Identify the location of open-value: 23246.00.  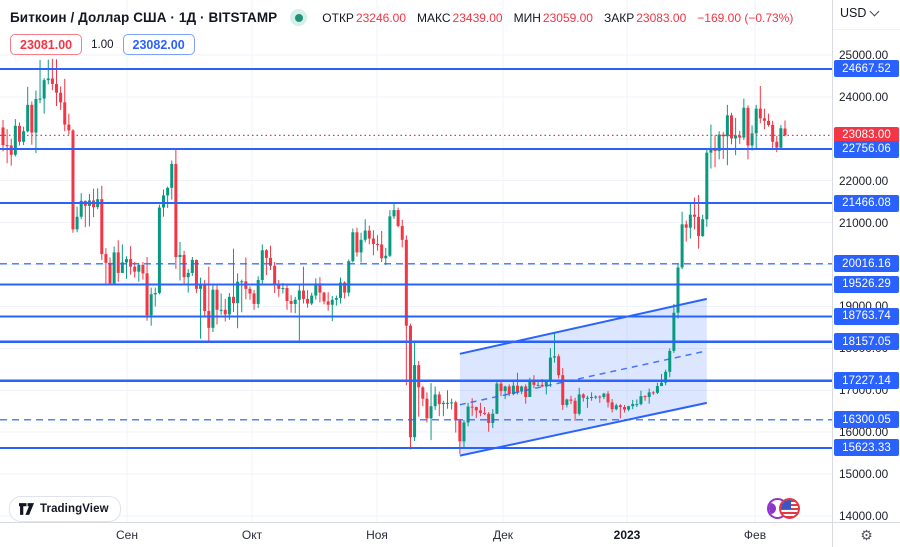
(381, 17).